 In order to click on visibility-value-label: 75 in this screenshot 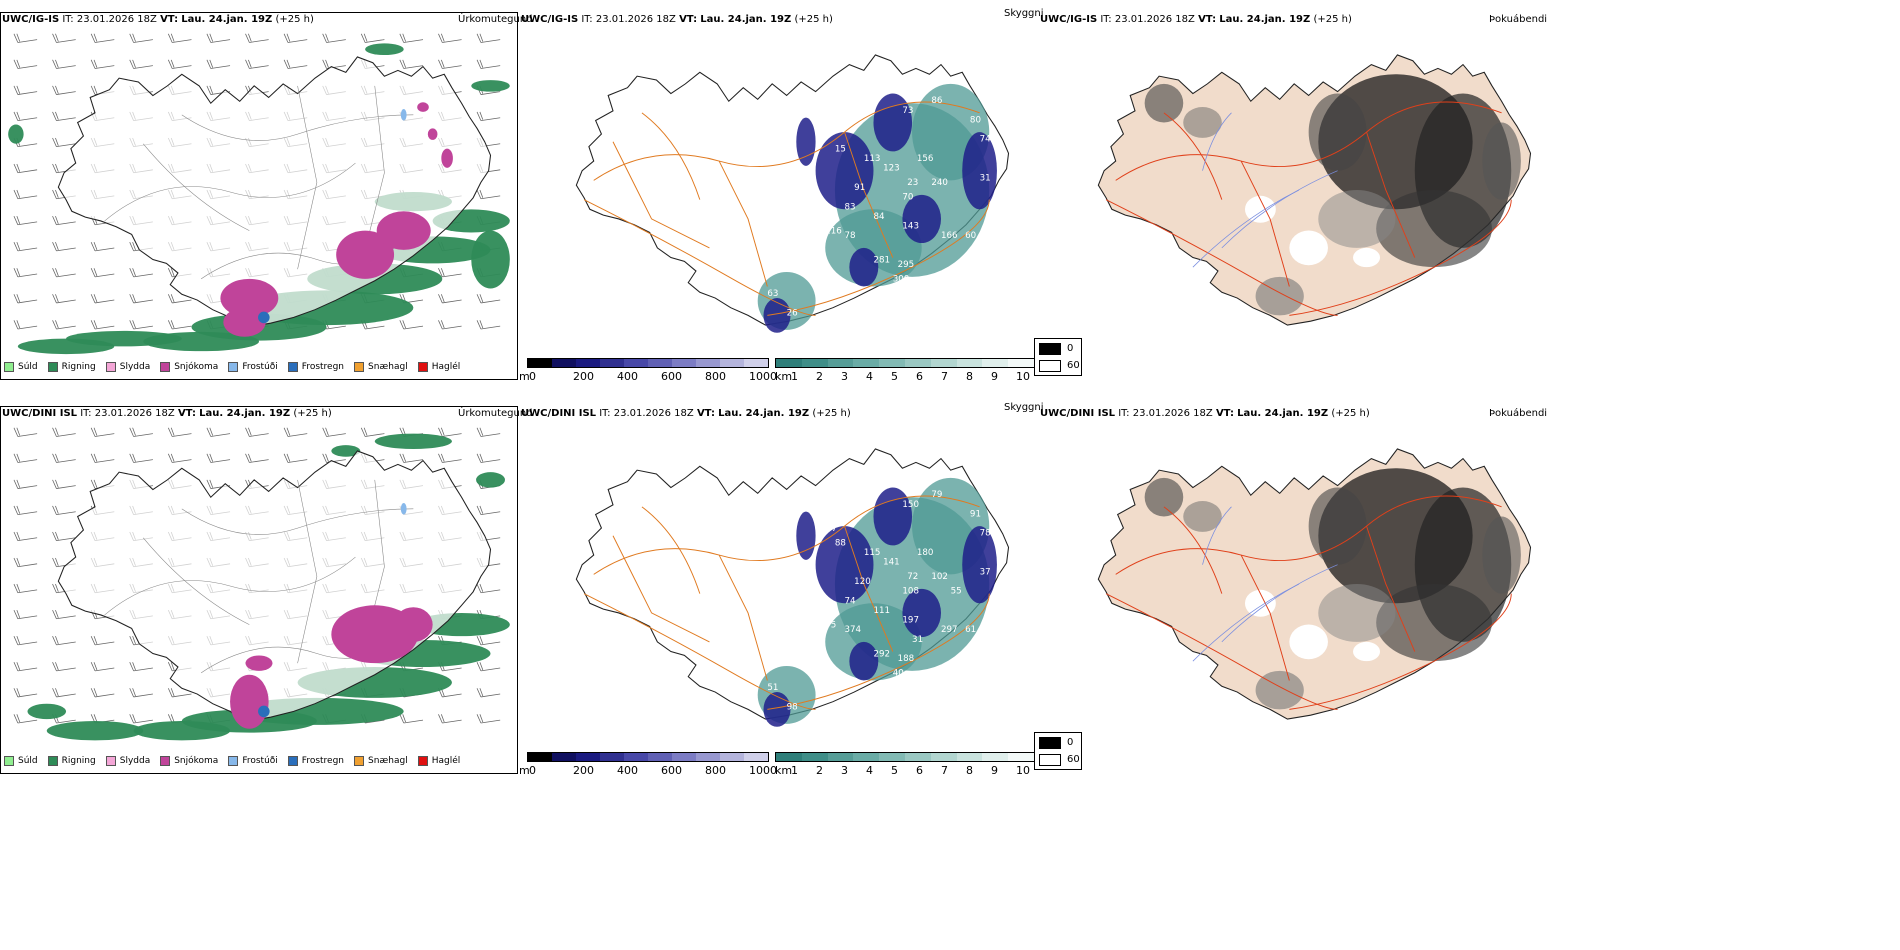, I will do `click(830, 625)`.